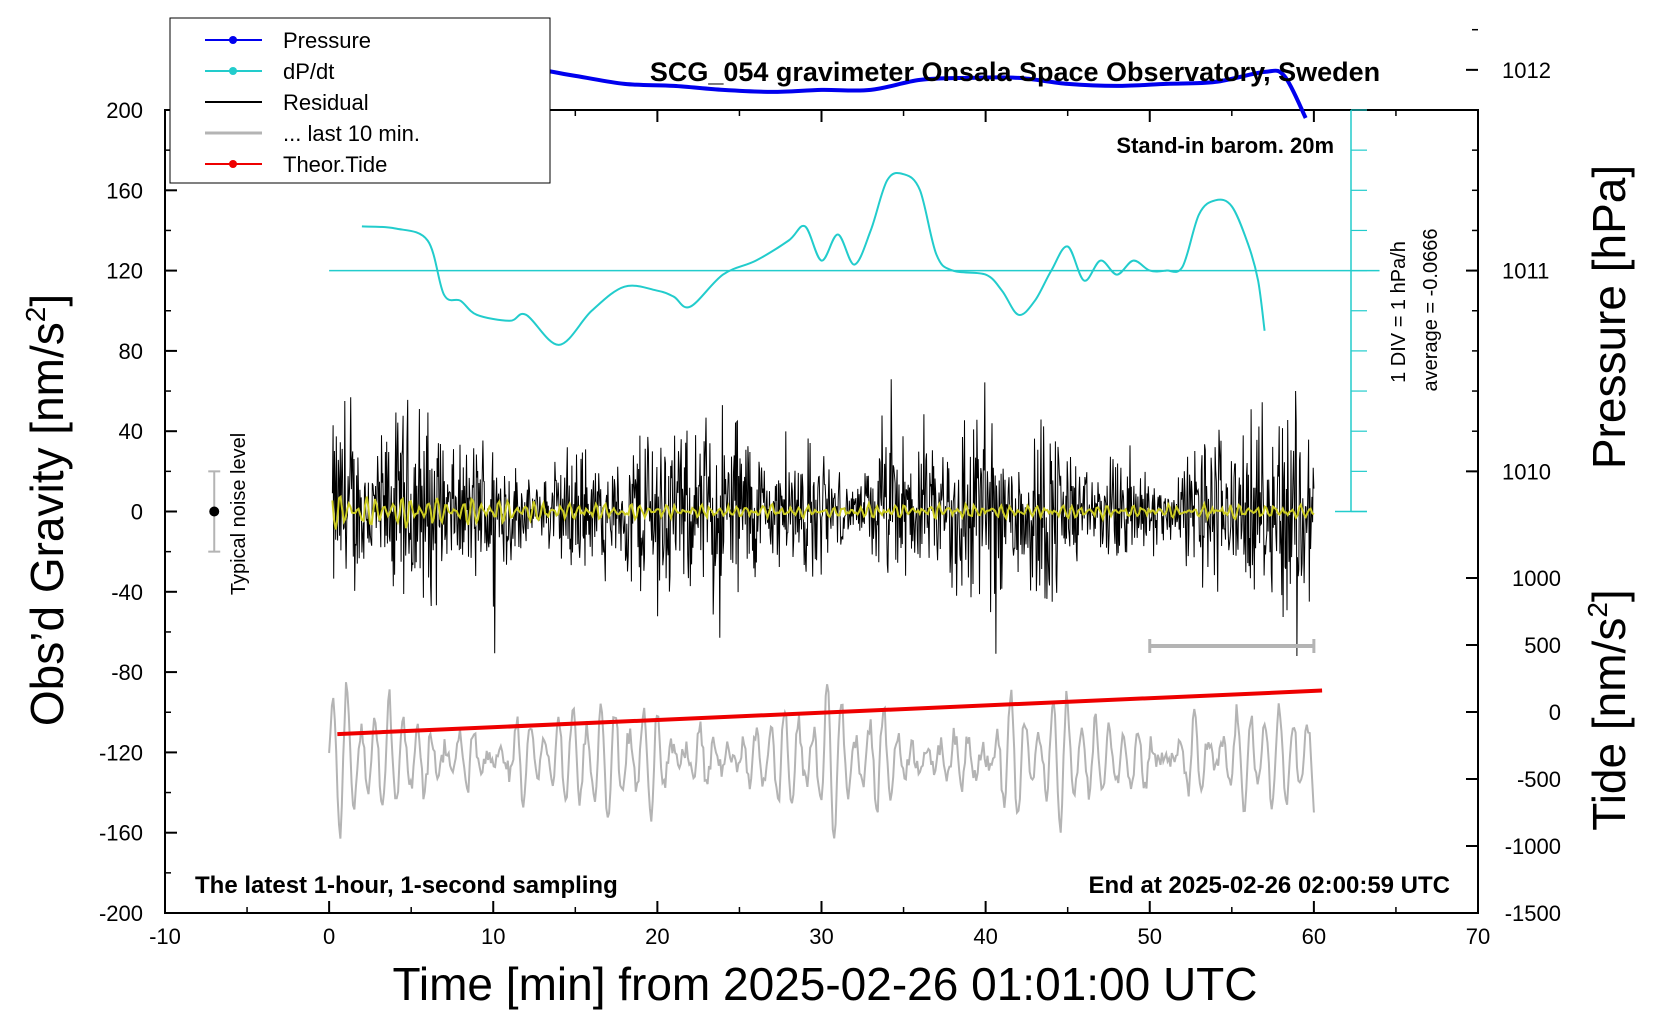  What do you see at coordinates (351, 133) in the screenshot?
I see `legend-label: ... last 10 min.` at bounding box center [351, 133].